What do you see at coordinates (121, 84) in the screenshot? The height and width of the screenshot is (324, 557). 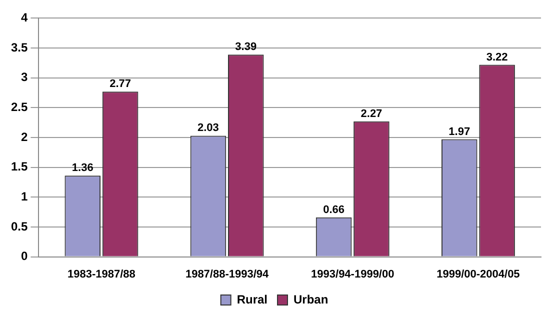 I see `data-label: 2.77` at bounding box center [121, 84].